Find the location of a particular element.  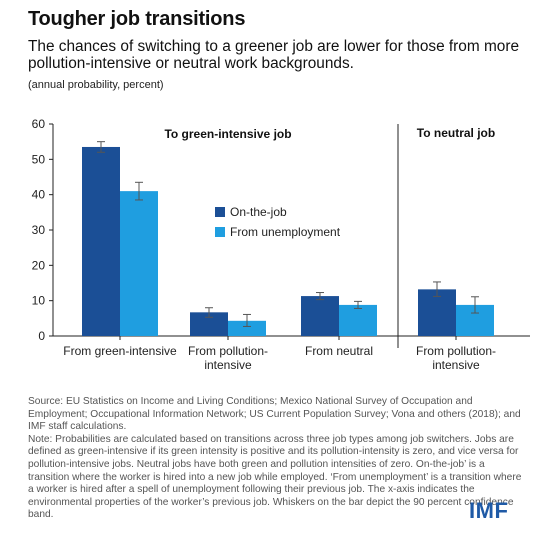

imf-logo: IMF is located at coordinates (489, 510).